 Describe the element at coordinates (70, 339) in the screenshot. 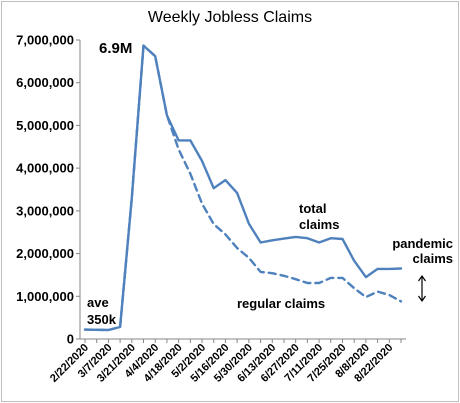

I see `y-tick-label: 0` at that location.